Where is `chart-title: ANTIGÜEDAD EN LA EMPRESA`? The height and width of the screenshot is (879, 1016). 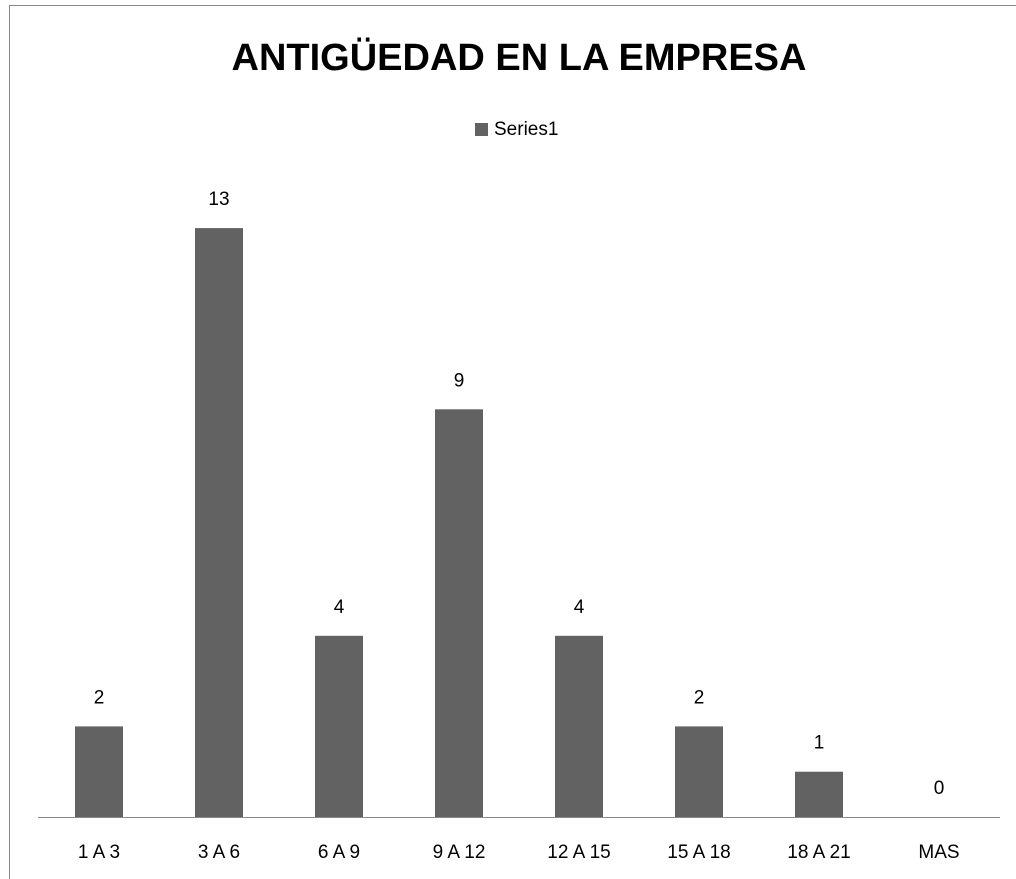
chart-title: ANTIGÜEDAD EN LA EMPRESA is located at coordinates (519, 57).